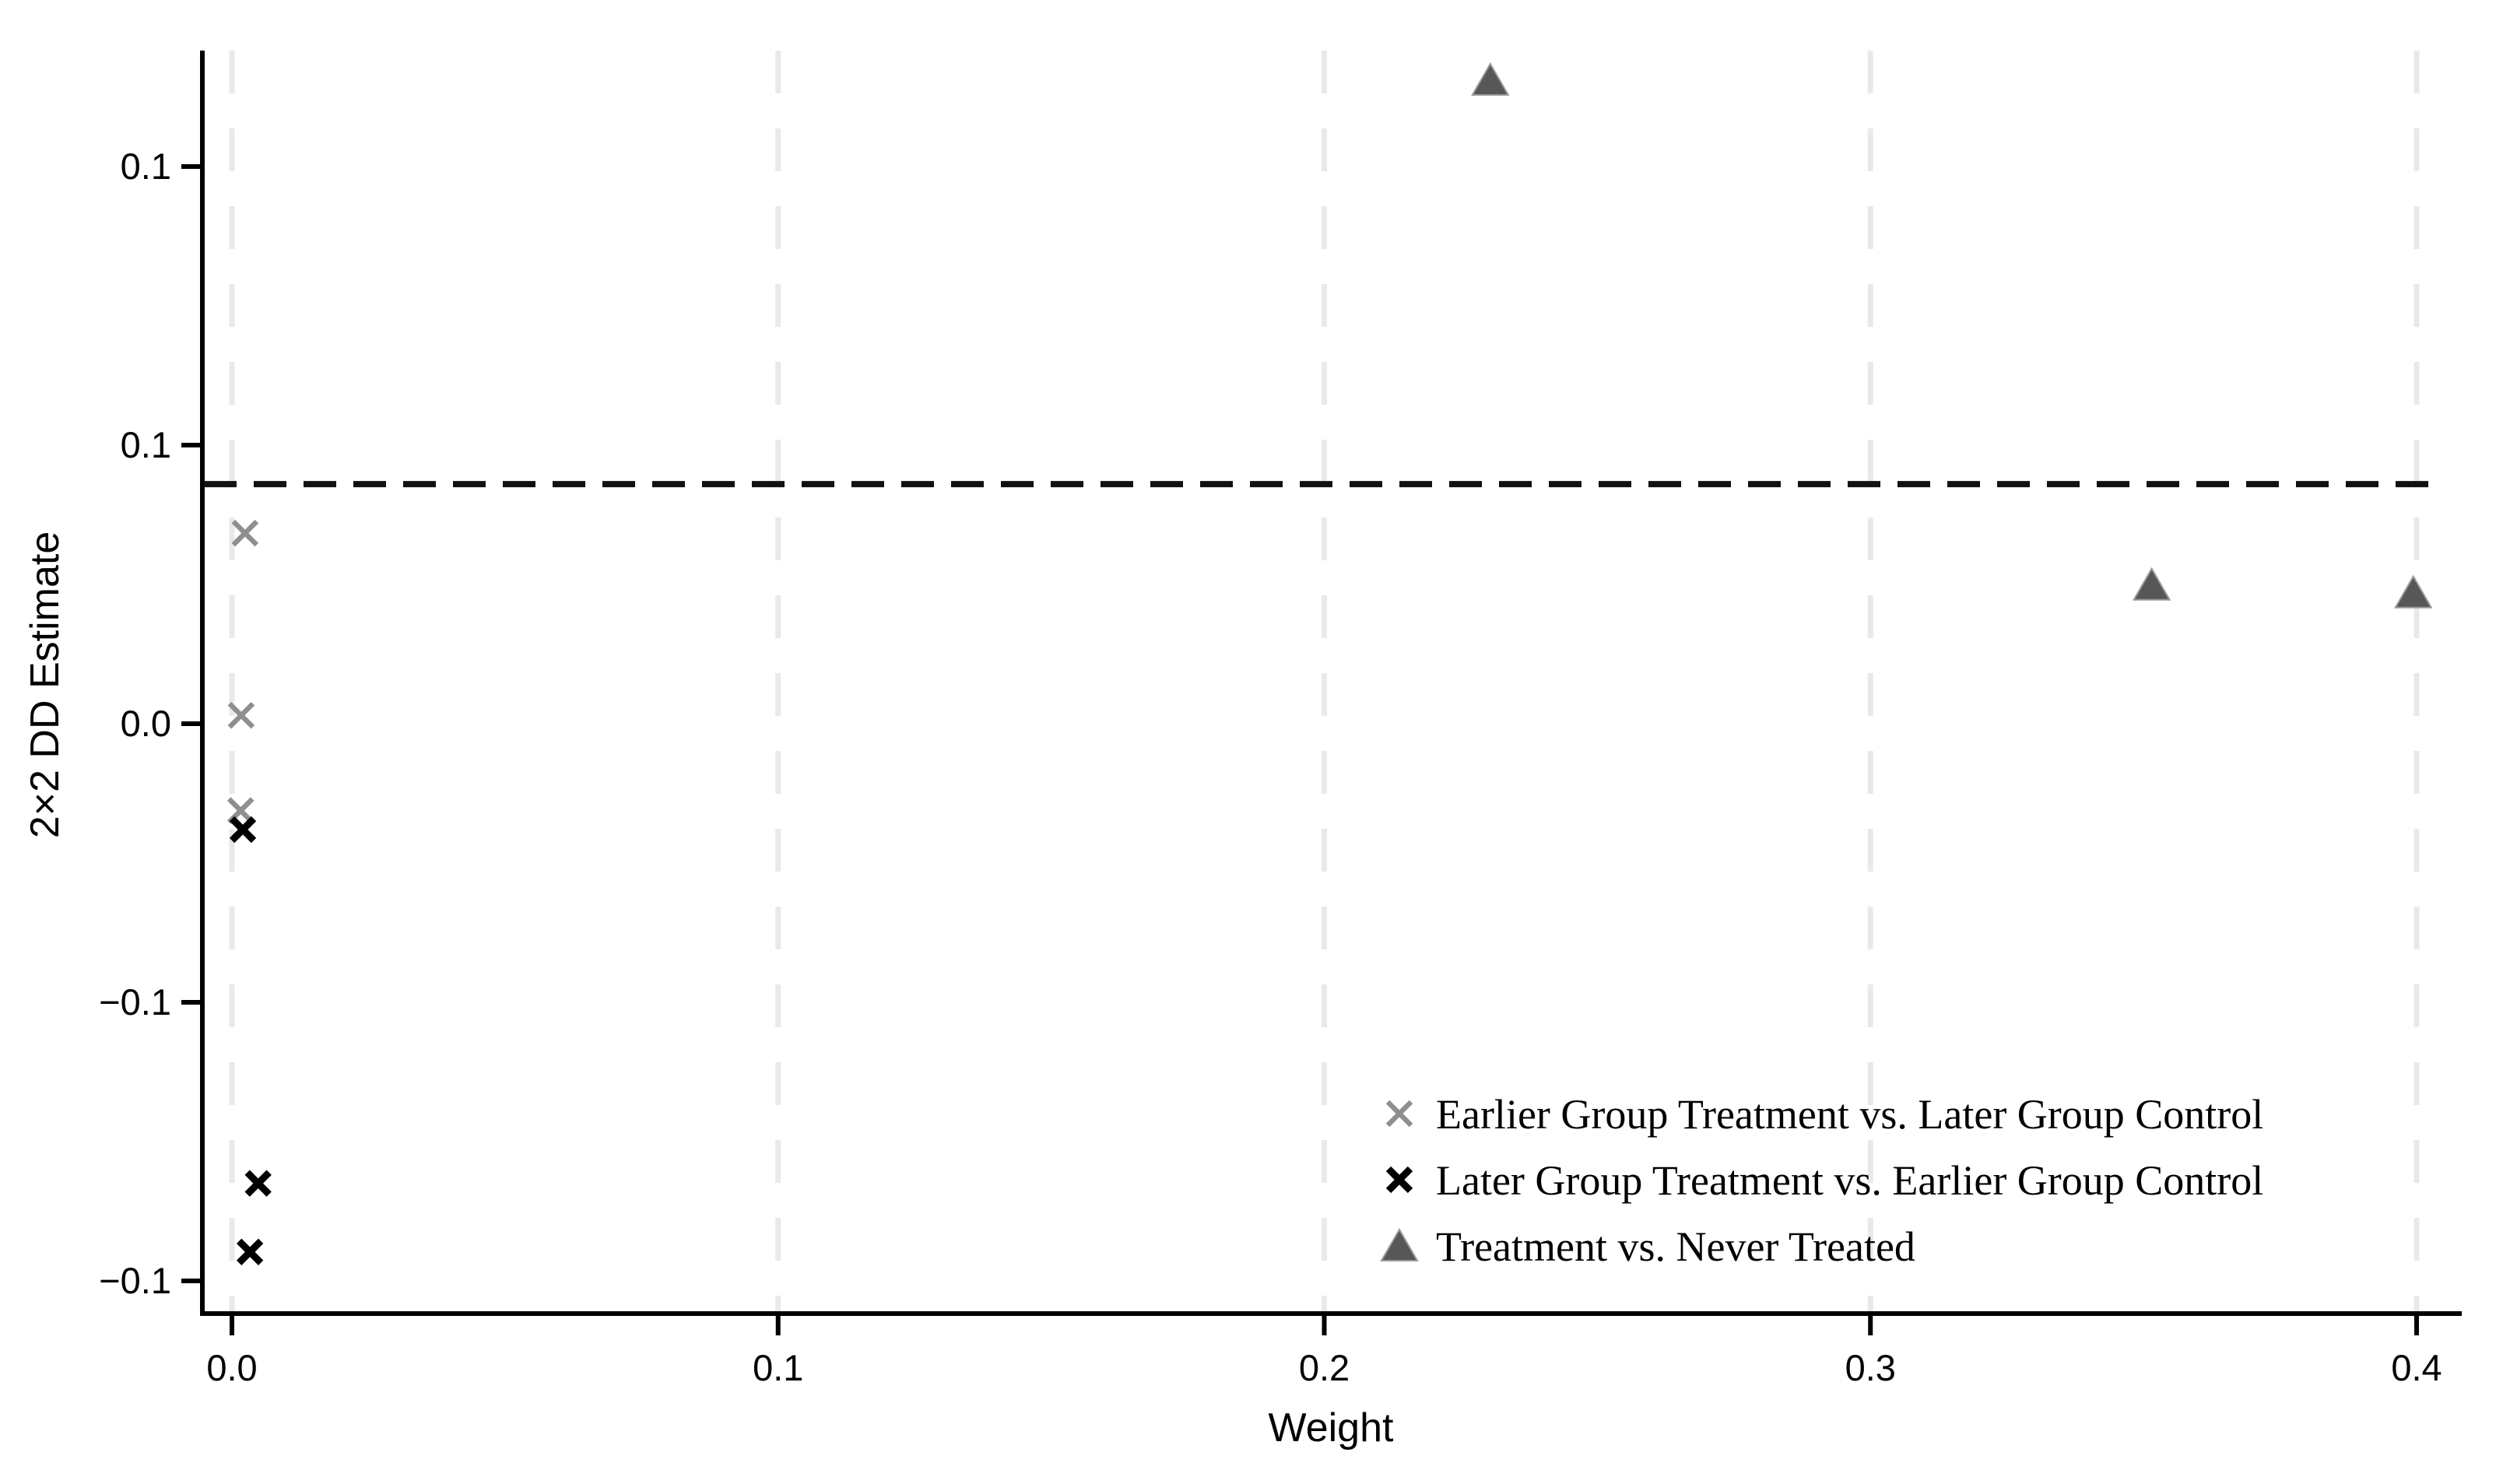 The height and width of the screenshot is (1484, 2503). Describe the element at coordinates (1399, 1244) in the screenshot. I see `legend-triangle-marker` at that location.